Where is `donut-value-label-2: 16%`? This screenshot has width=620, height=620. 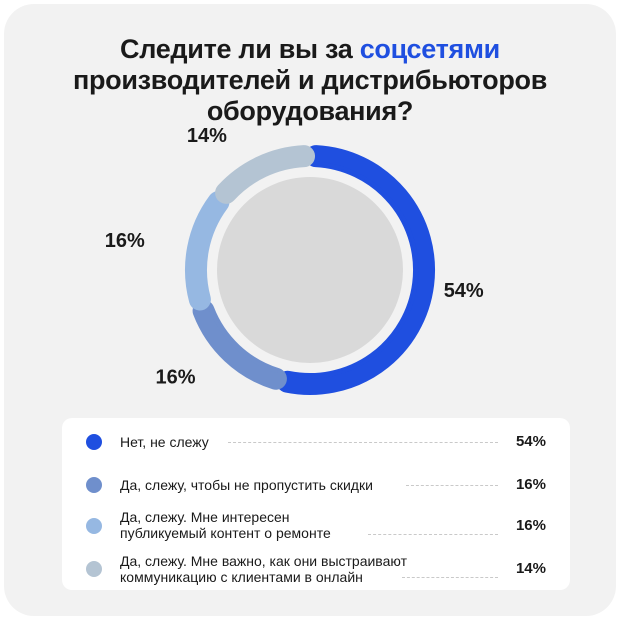
donut-value-label-2: 16% is located at coordinates (175, 378).